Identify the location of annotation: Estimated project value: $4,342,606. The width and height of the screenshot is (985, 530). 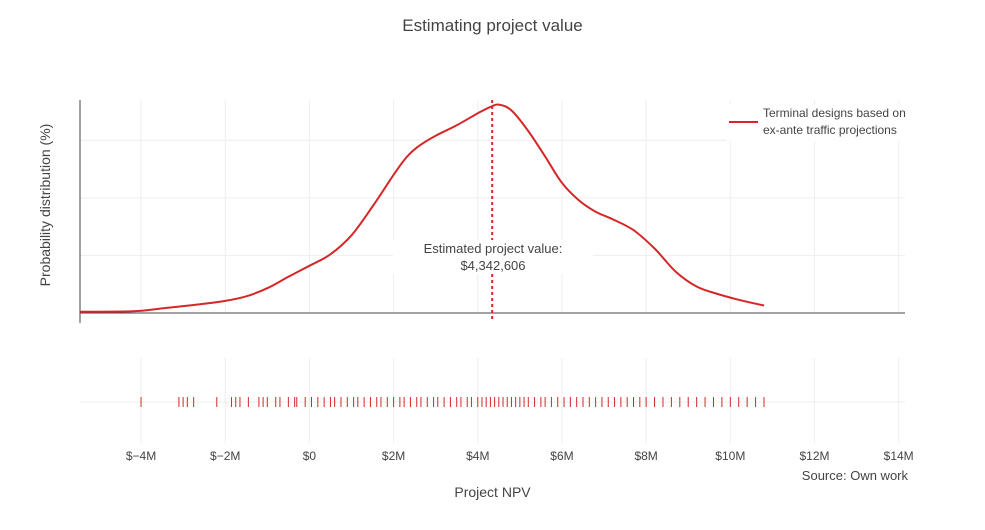
(493, 257).